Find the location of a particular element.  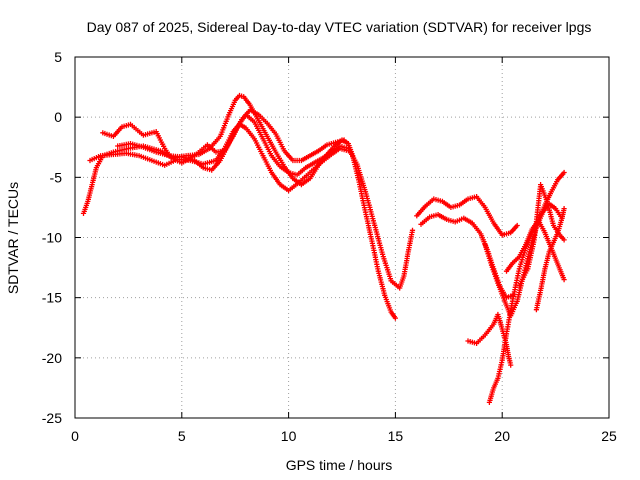

y-tick-label: 5 is located at coordinates (58, 57).